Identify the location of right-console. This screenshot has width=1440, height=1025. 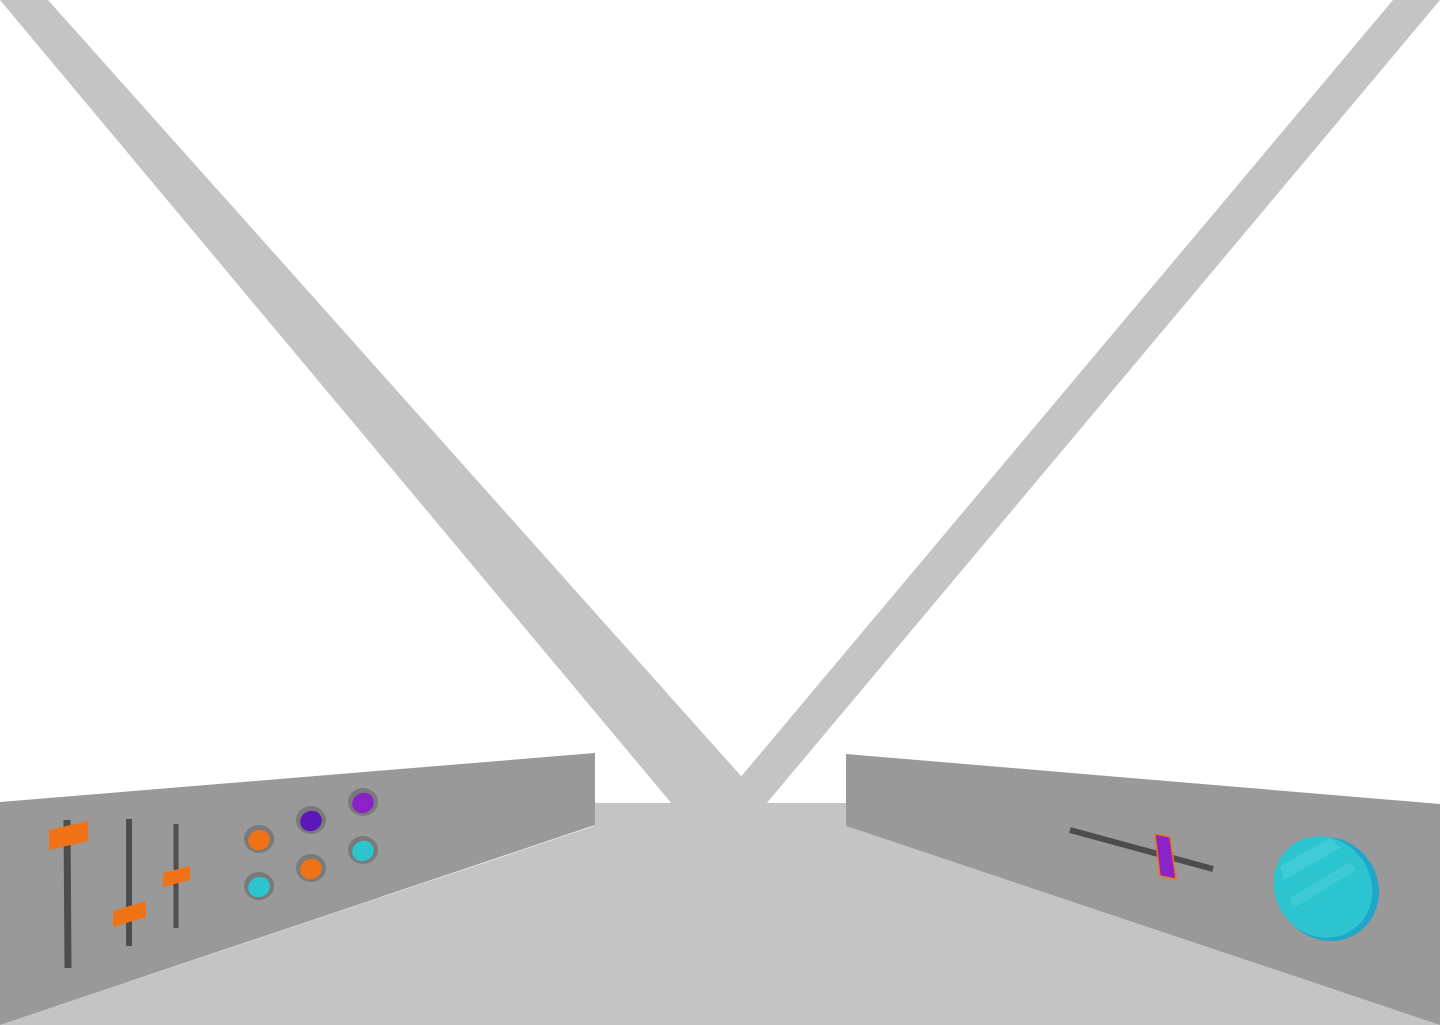
(1143, 889).